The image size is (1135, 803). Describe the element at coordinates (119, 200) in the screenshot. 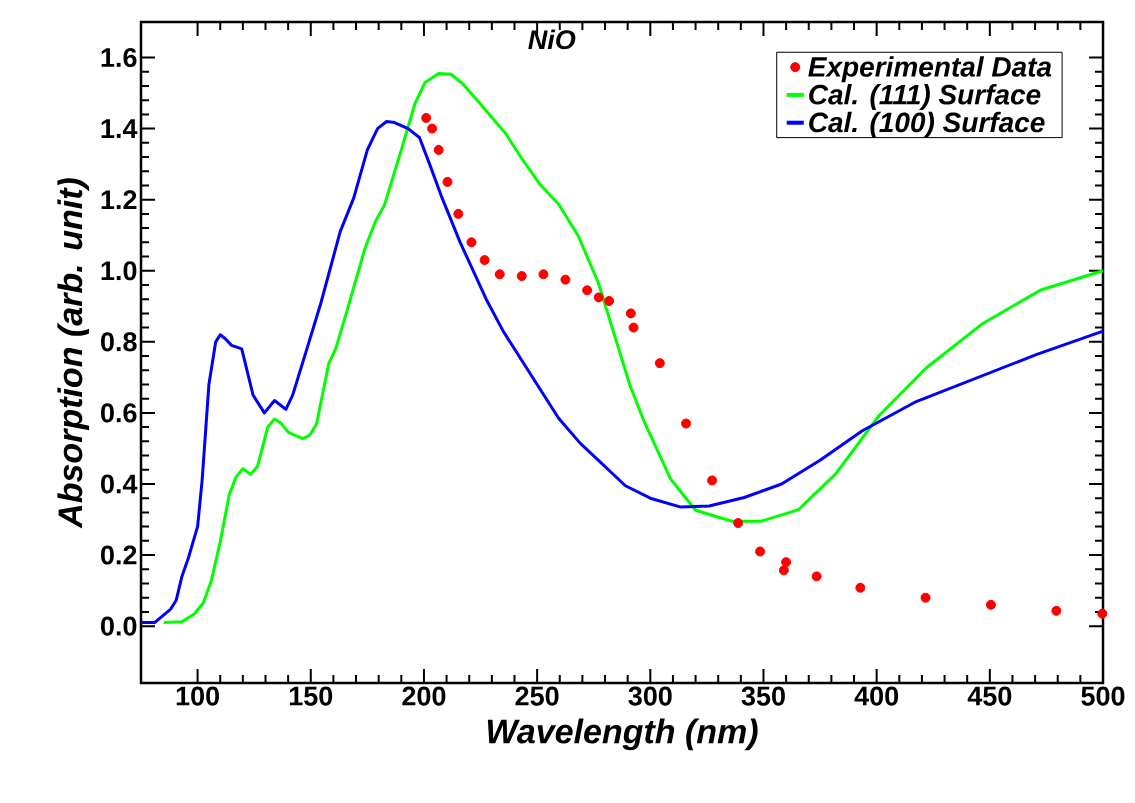

I see `y-tick-label: 1.2` at that location.